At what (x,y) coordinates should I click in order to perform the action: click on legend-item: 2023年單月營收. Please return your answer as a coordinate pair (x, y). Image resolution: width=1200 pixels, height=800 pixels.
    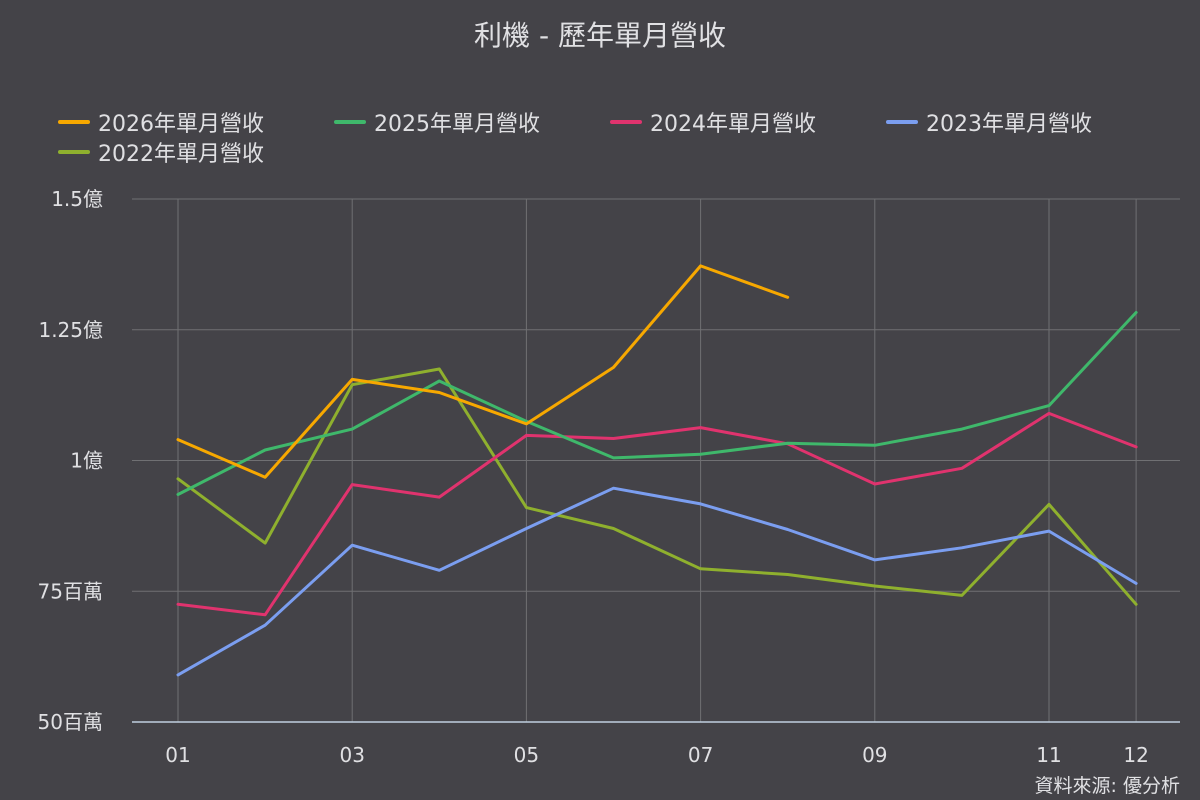
    Looking at the image, I should click on (989, 122).